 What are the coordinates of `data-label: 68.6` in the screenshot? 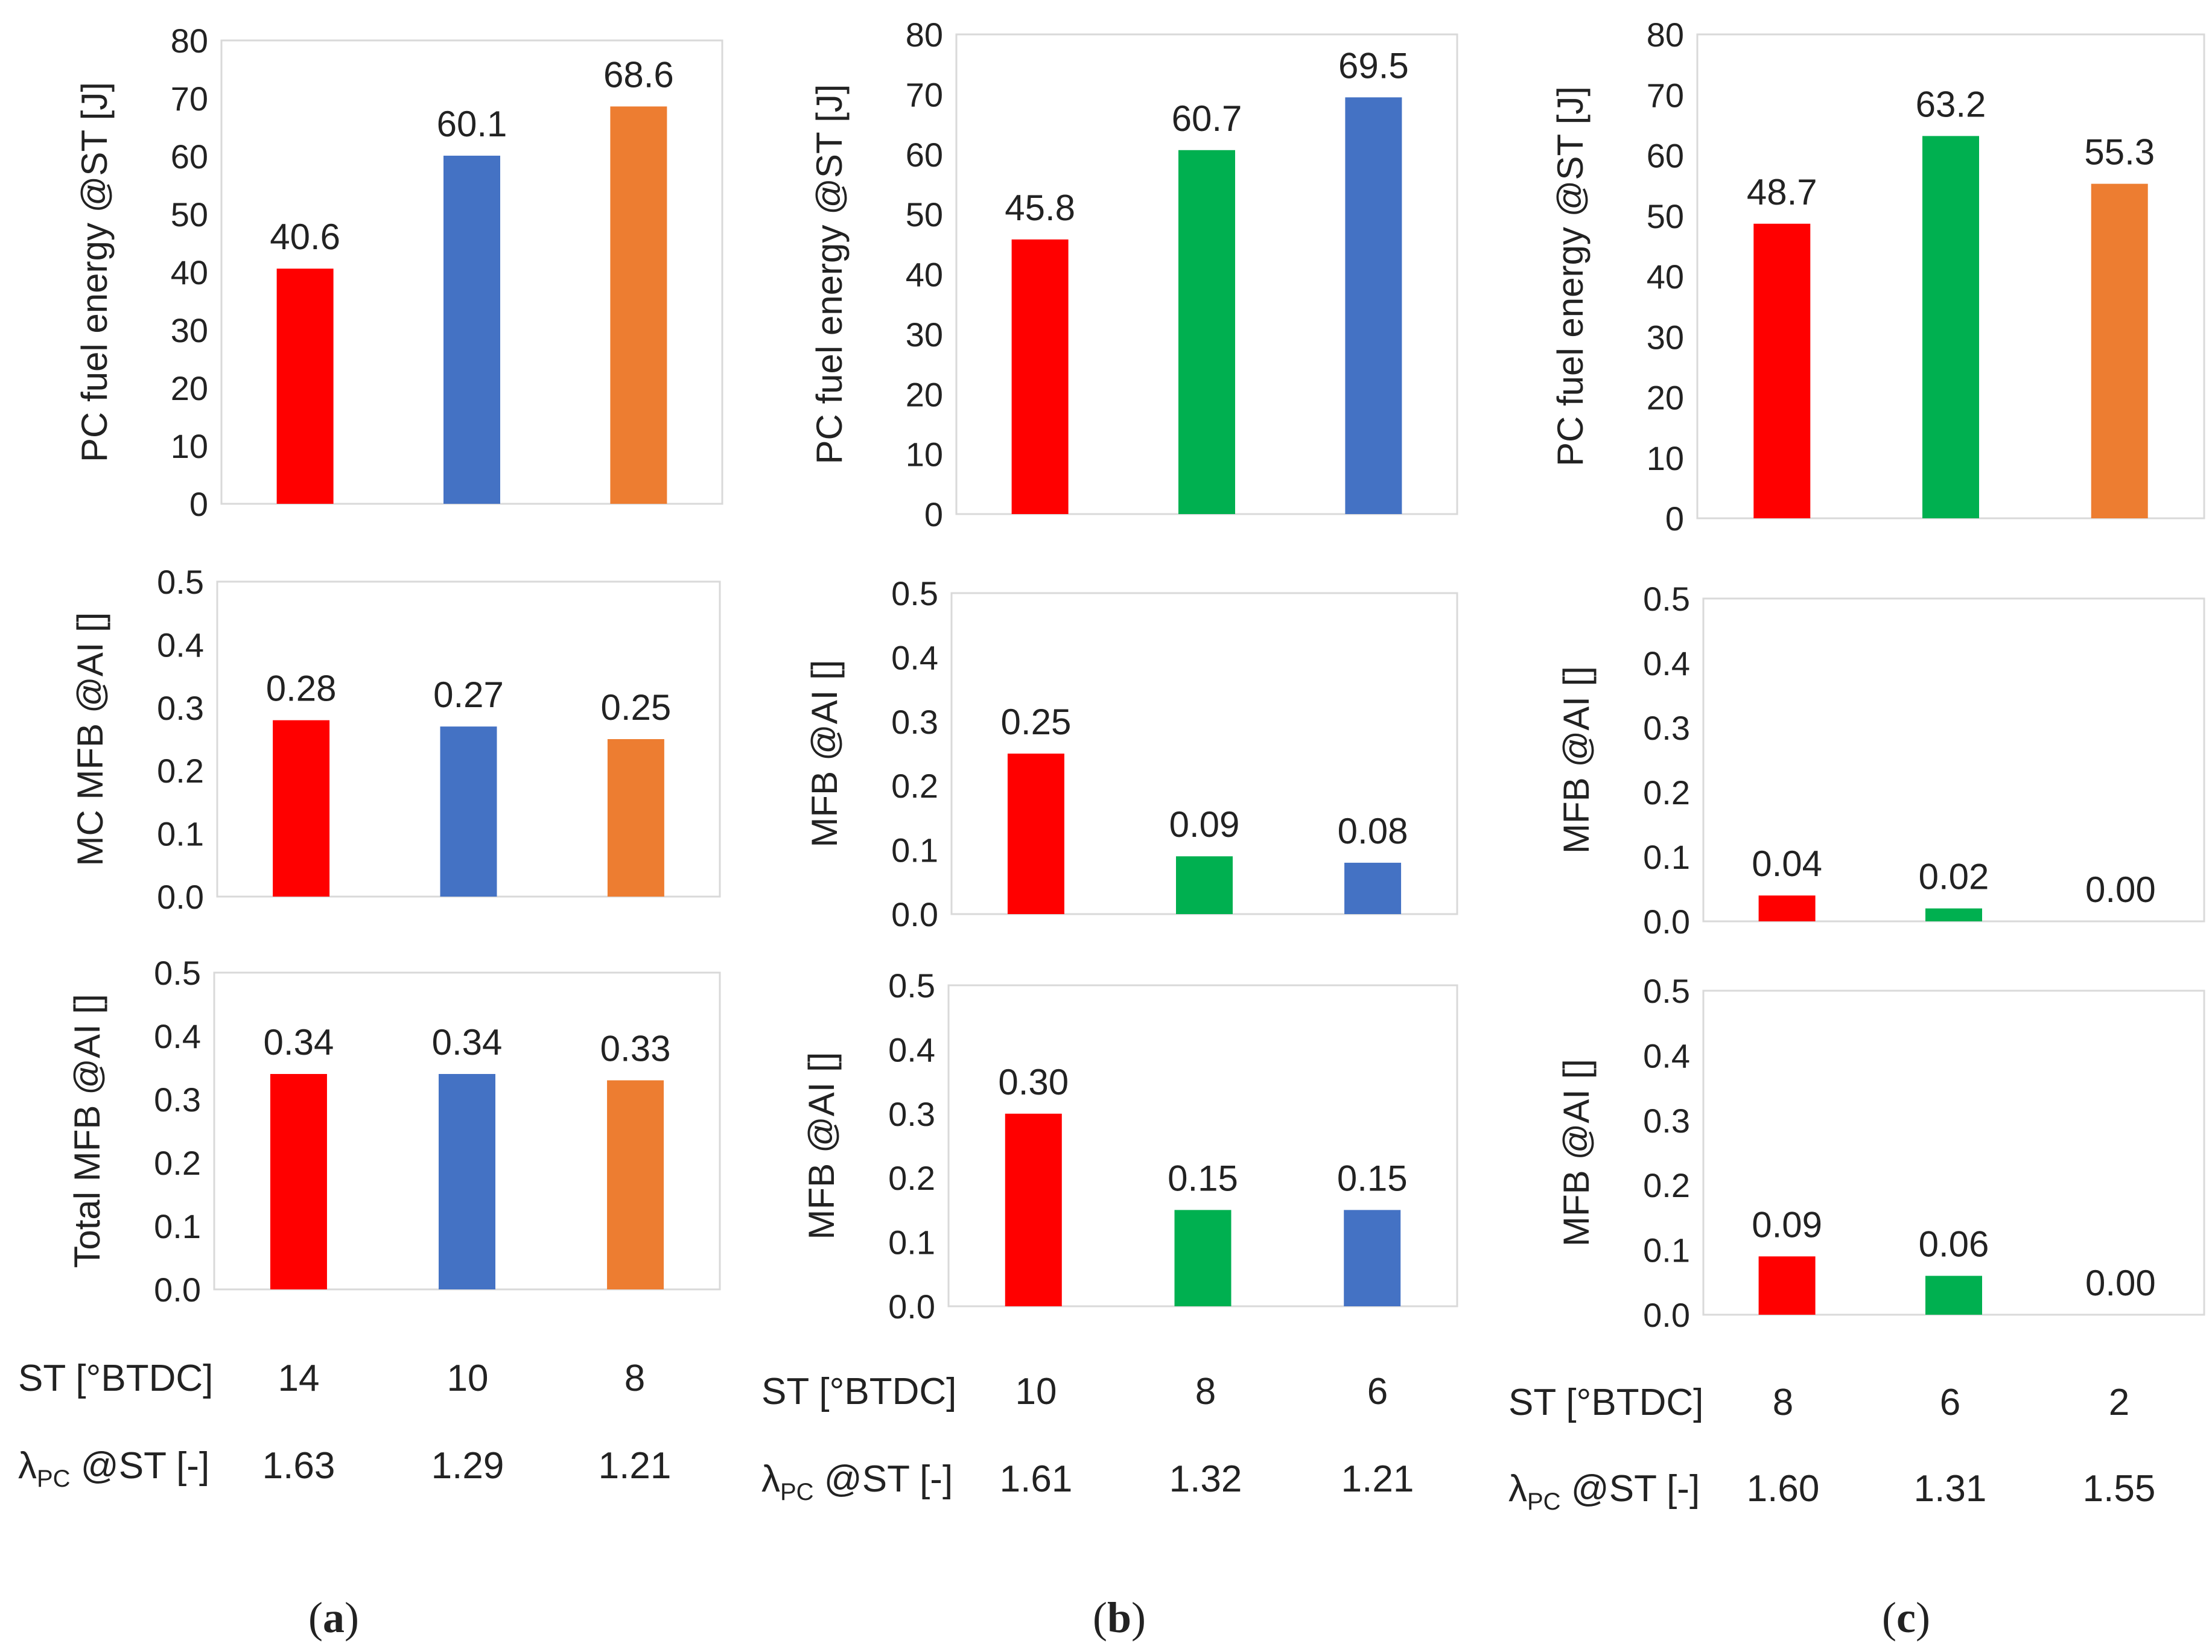 It's located at (639, 74).